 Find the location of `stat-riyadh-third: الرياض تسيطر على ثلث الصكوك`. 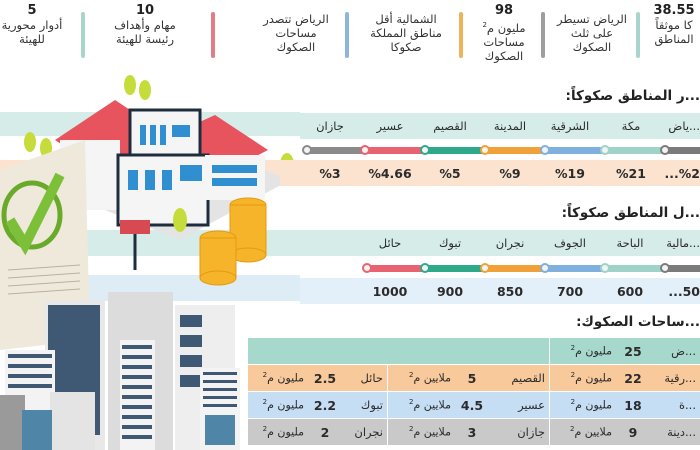

stat-riyadh-third: الرياض تسيطر على ثلث الصكوك is located at coordinates (592, 33).